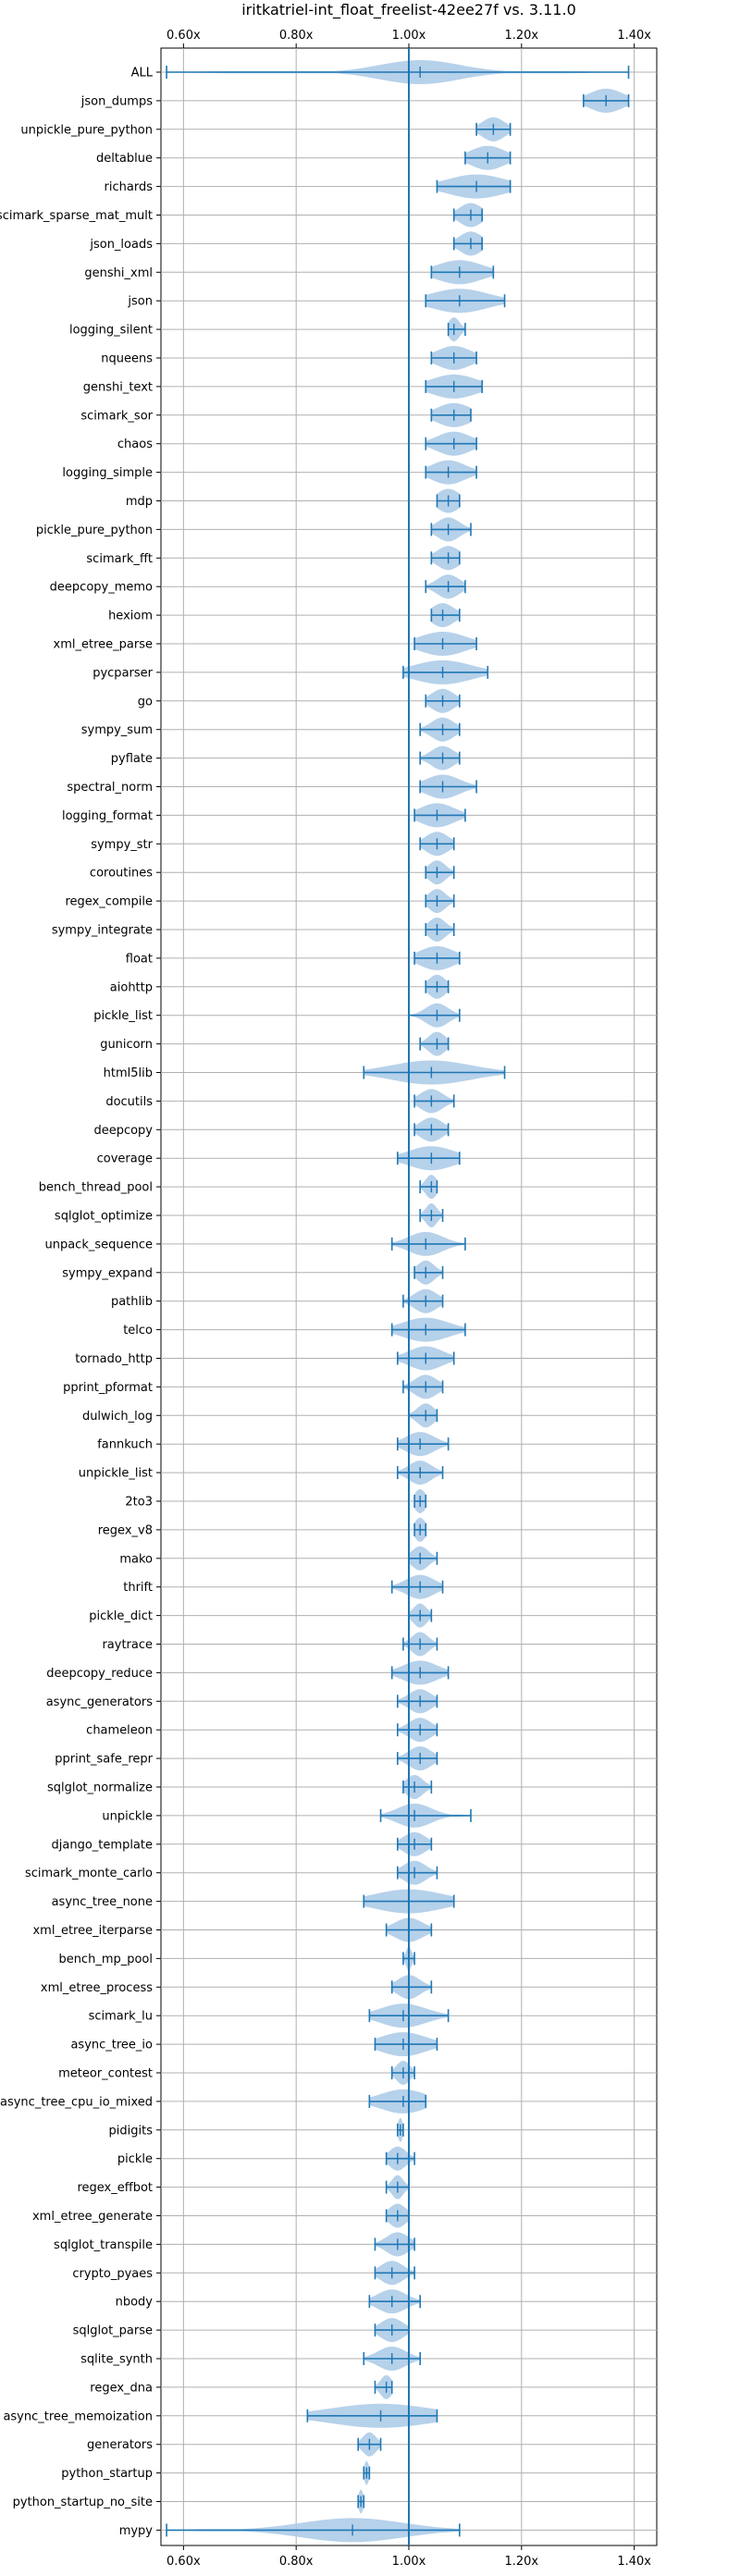 The height and width of the screenshot is (2576, 740). What do you see at coordinates (521, 2562) in the screenshot?
I see `x-tick-label-bottom: 1.20x` at bounding box center [521, 2562].